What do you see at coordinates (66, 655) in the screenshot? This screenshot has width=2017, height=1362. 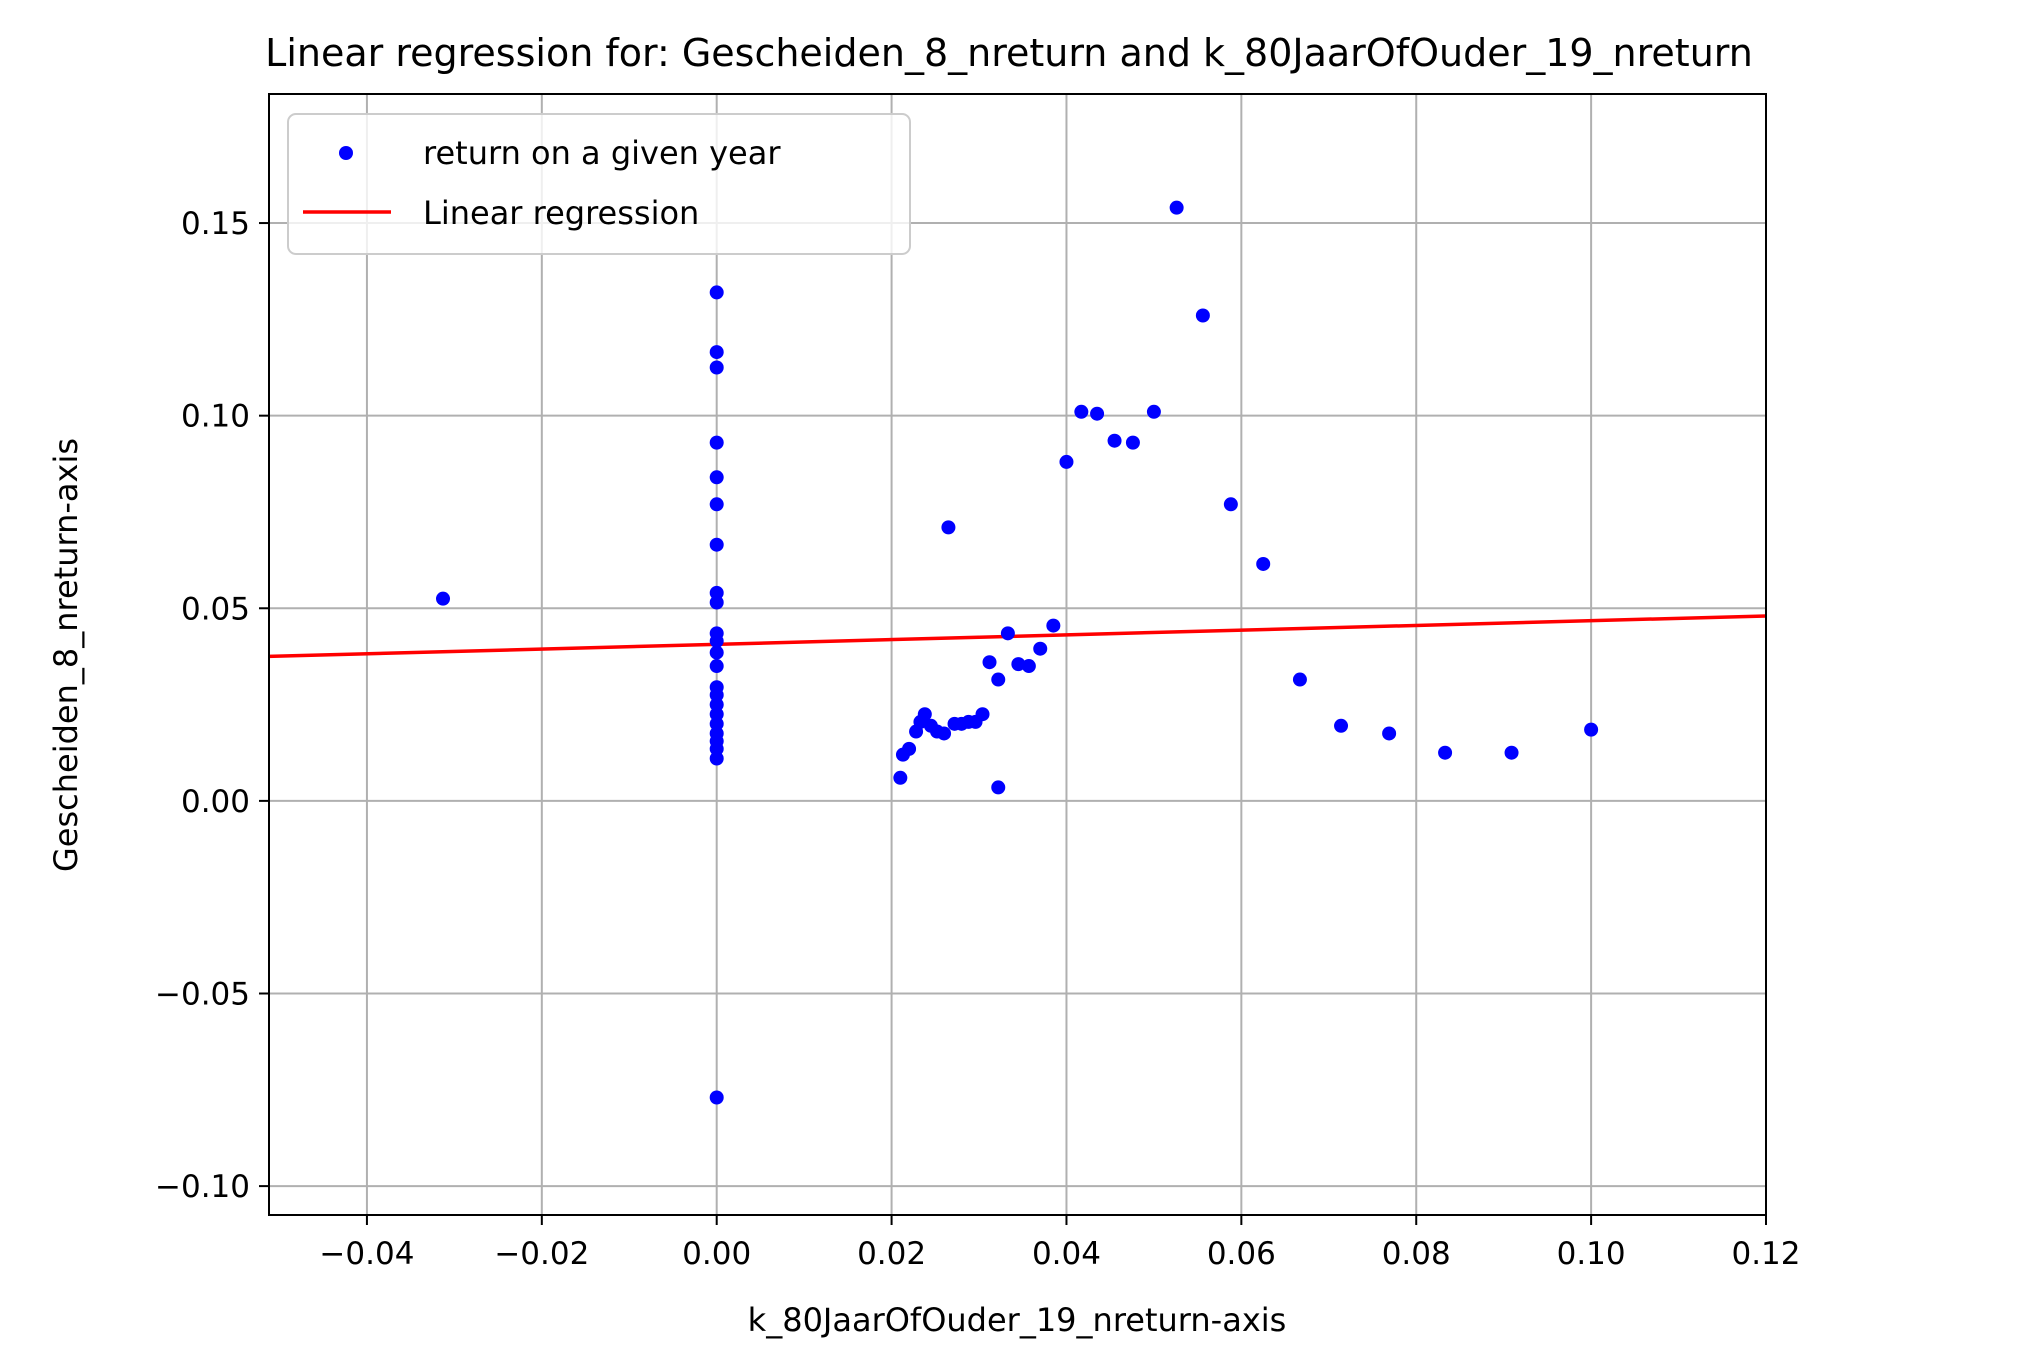 I see `y-axis-label: Gescheiden_8_nreturn-axis` at bounding box center [66, 655].